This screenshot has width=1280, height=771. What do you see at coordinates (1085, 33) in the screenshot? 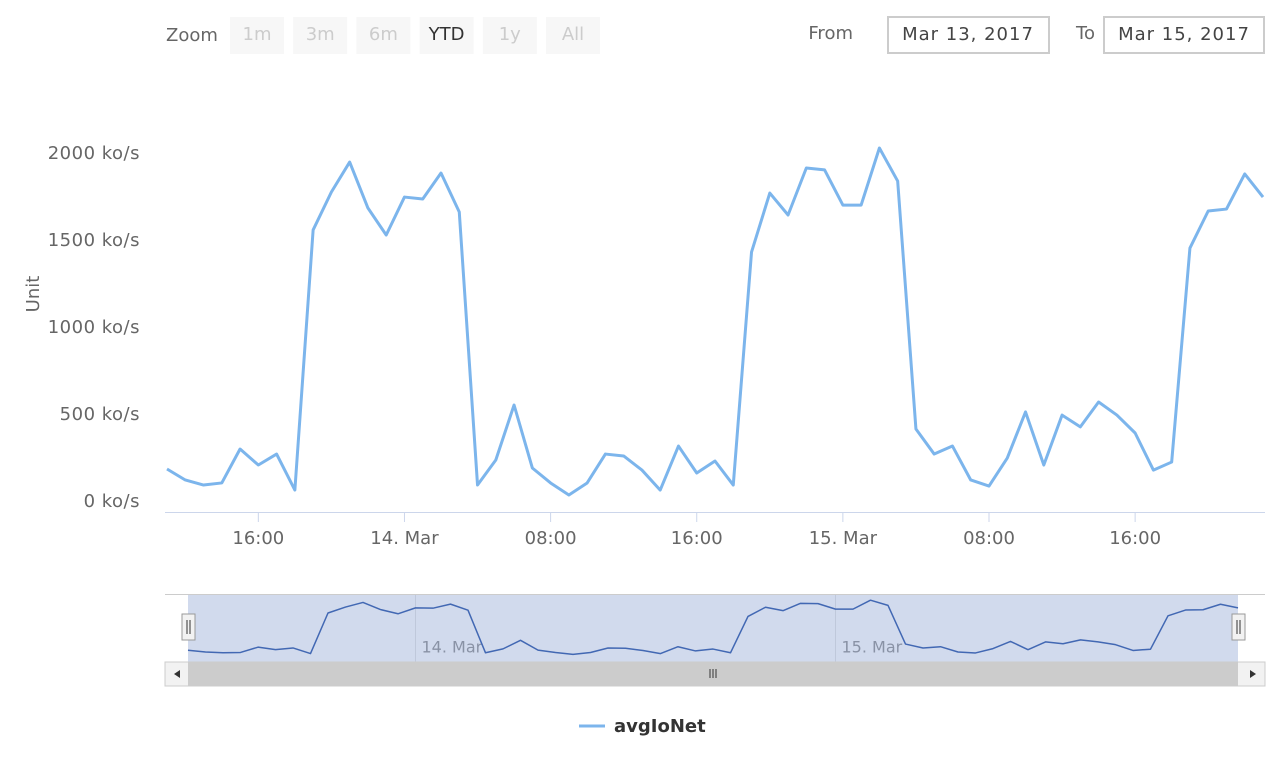
I see `to-label: To` at bounding box center [1085, 33].